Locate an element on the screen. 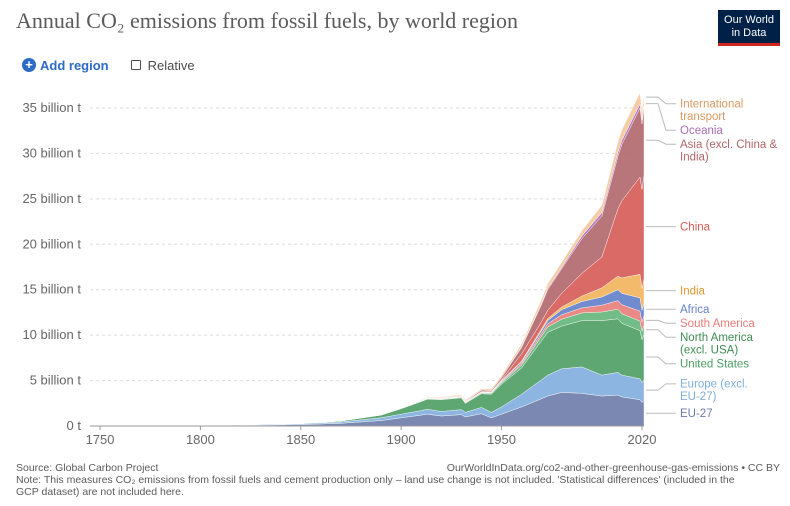 The width and height of the screenshot is (790, 506). series-label-asia-excl-china-india: India) is located at coordinates (694, 158).